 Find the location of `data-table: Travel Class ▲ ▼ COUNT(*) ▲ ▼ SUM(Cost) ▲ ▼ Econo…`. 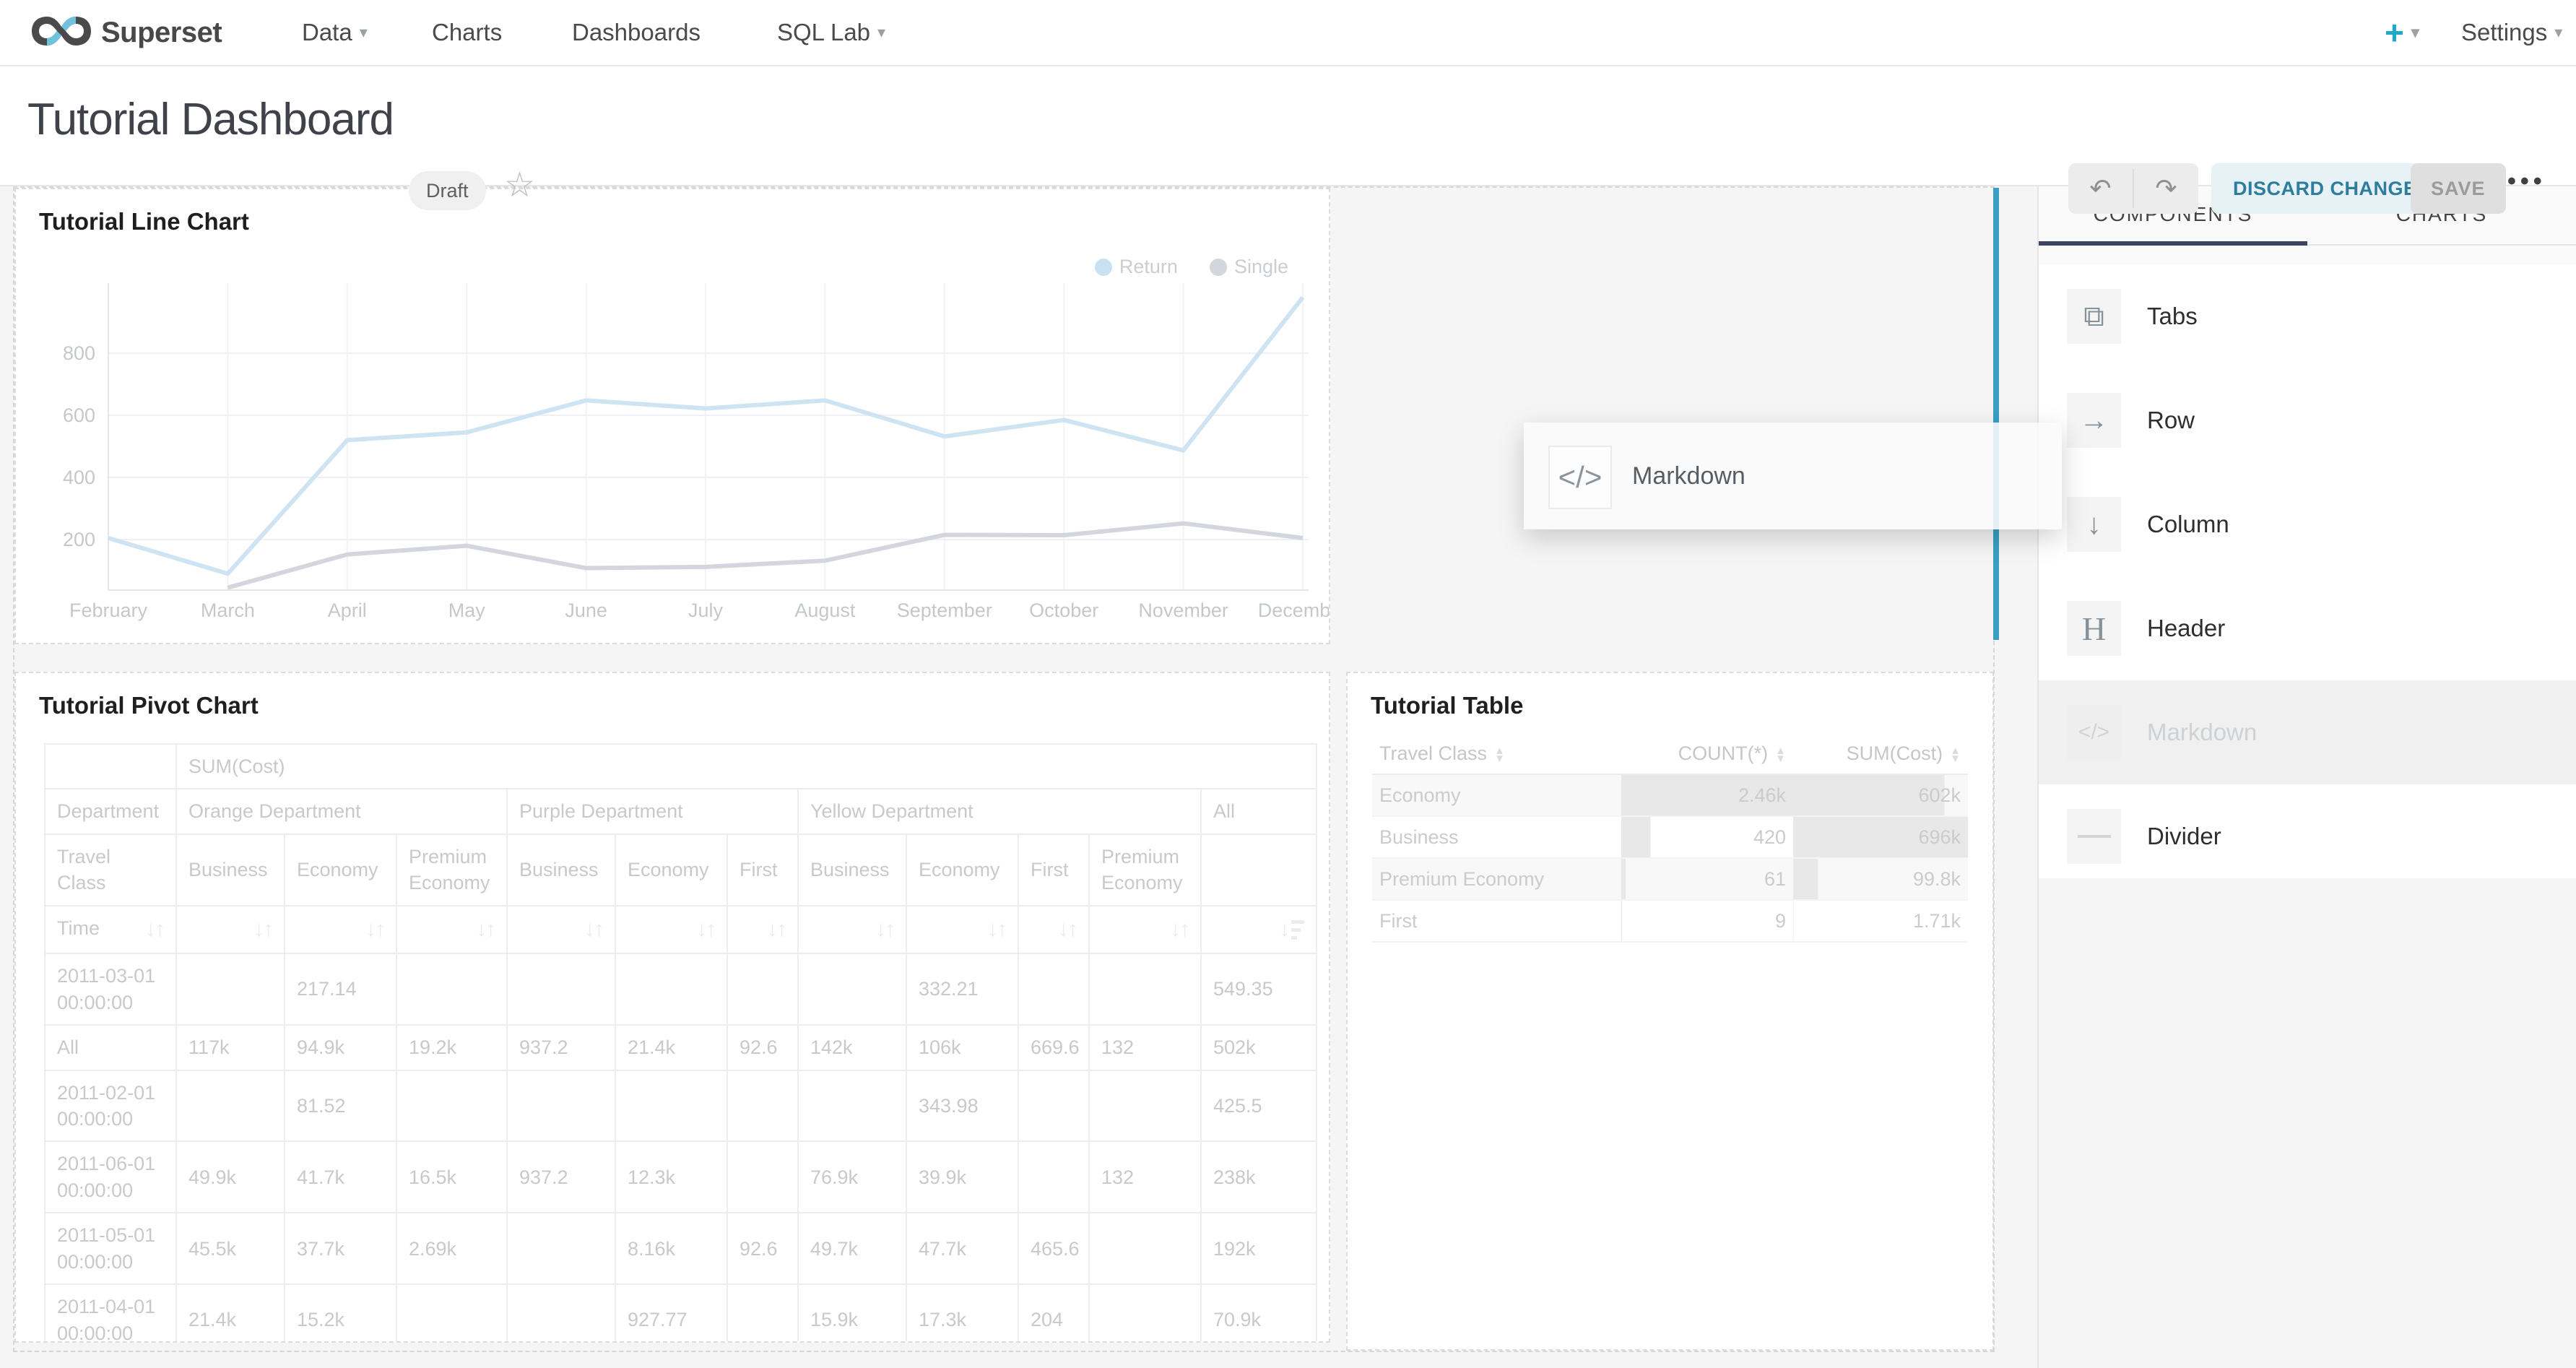

data-table: Travel Class ▲ ▼ COUNT(*) ▲ ▼ SUM(Cost) ▲ ▼ Econo… is located at coordinates (1670, 838).